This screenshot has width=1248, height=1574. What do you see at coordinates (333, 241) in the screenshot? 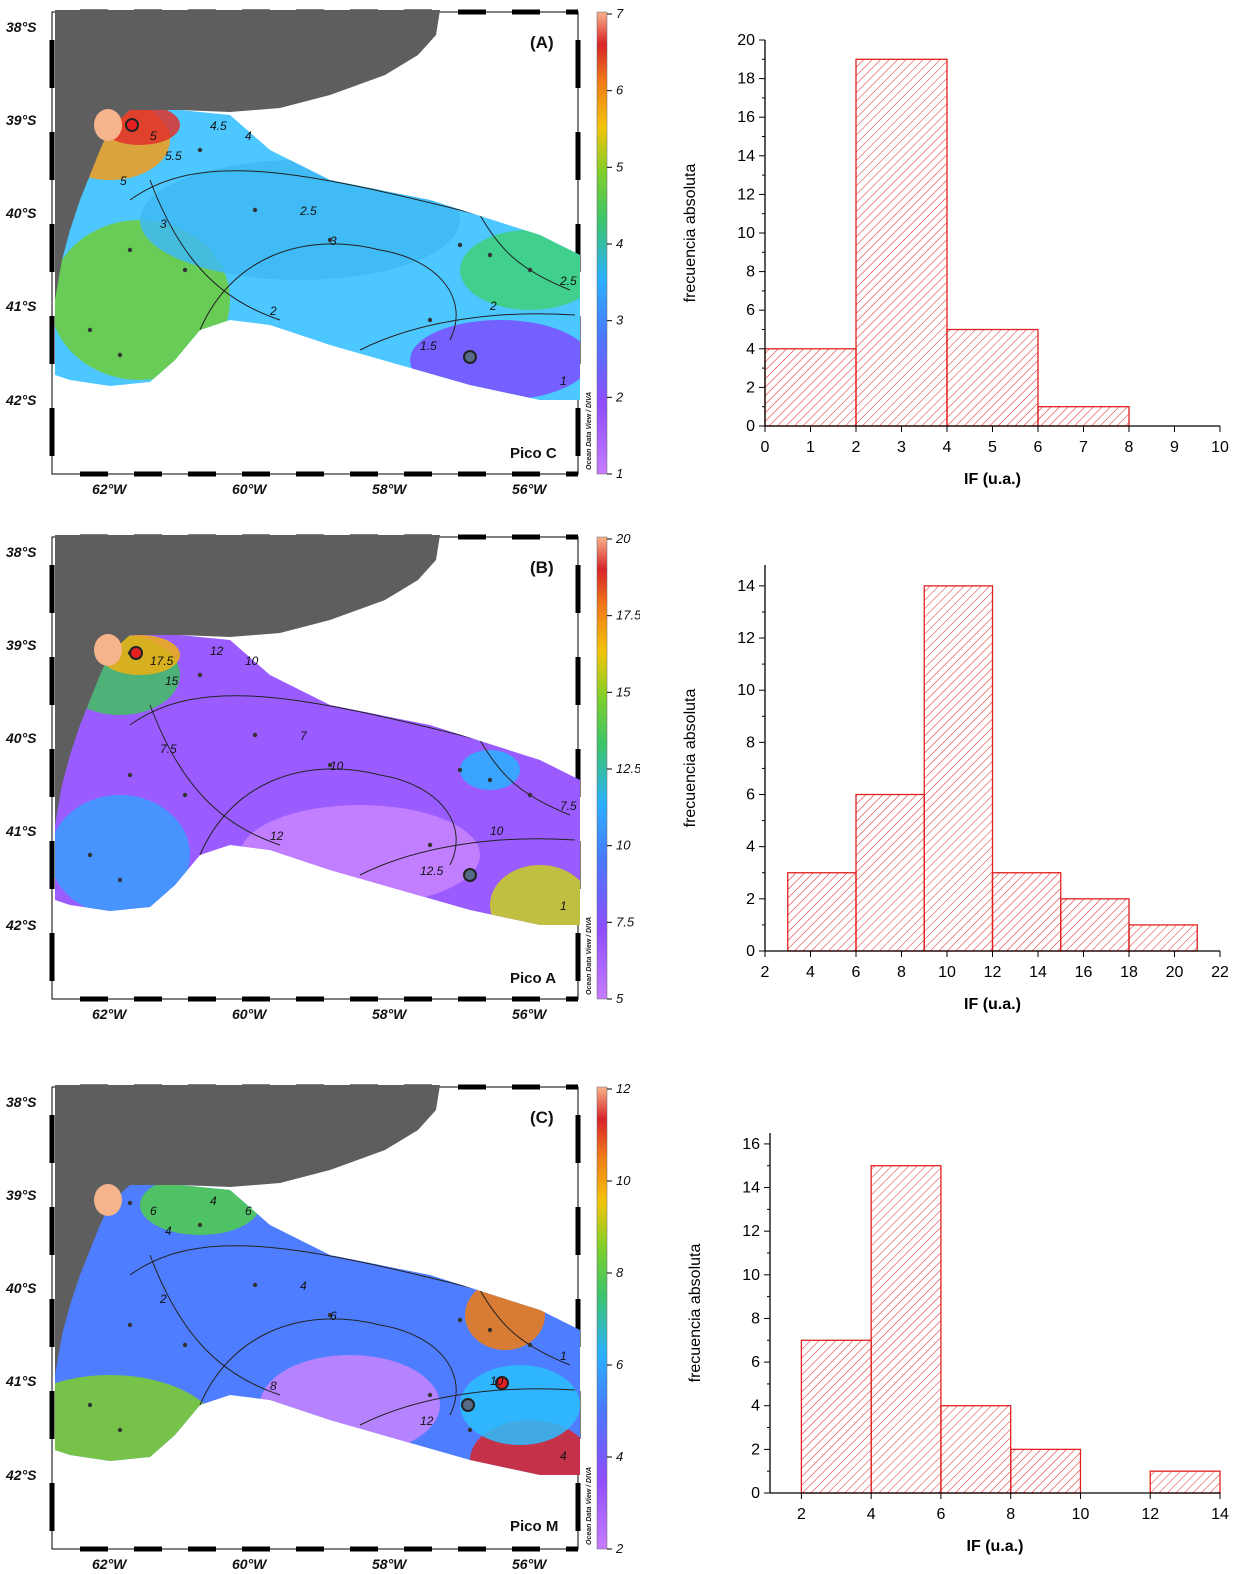
I see `contour-label: 3` at bounding box center [333, 241].